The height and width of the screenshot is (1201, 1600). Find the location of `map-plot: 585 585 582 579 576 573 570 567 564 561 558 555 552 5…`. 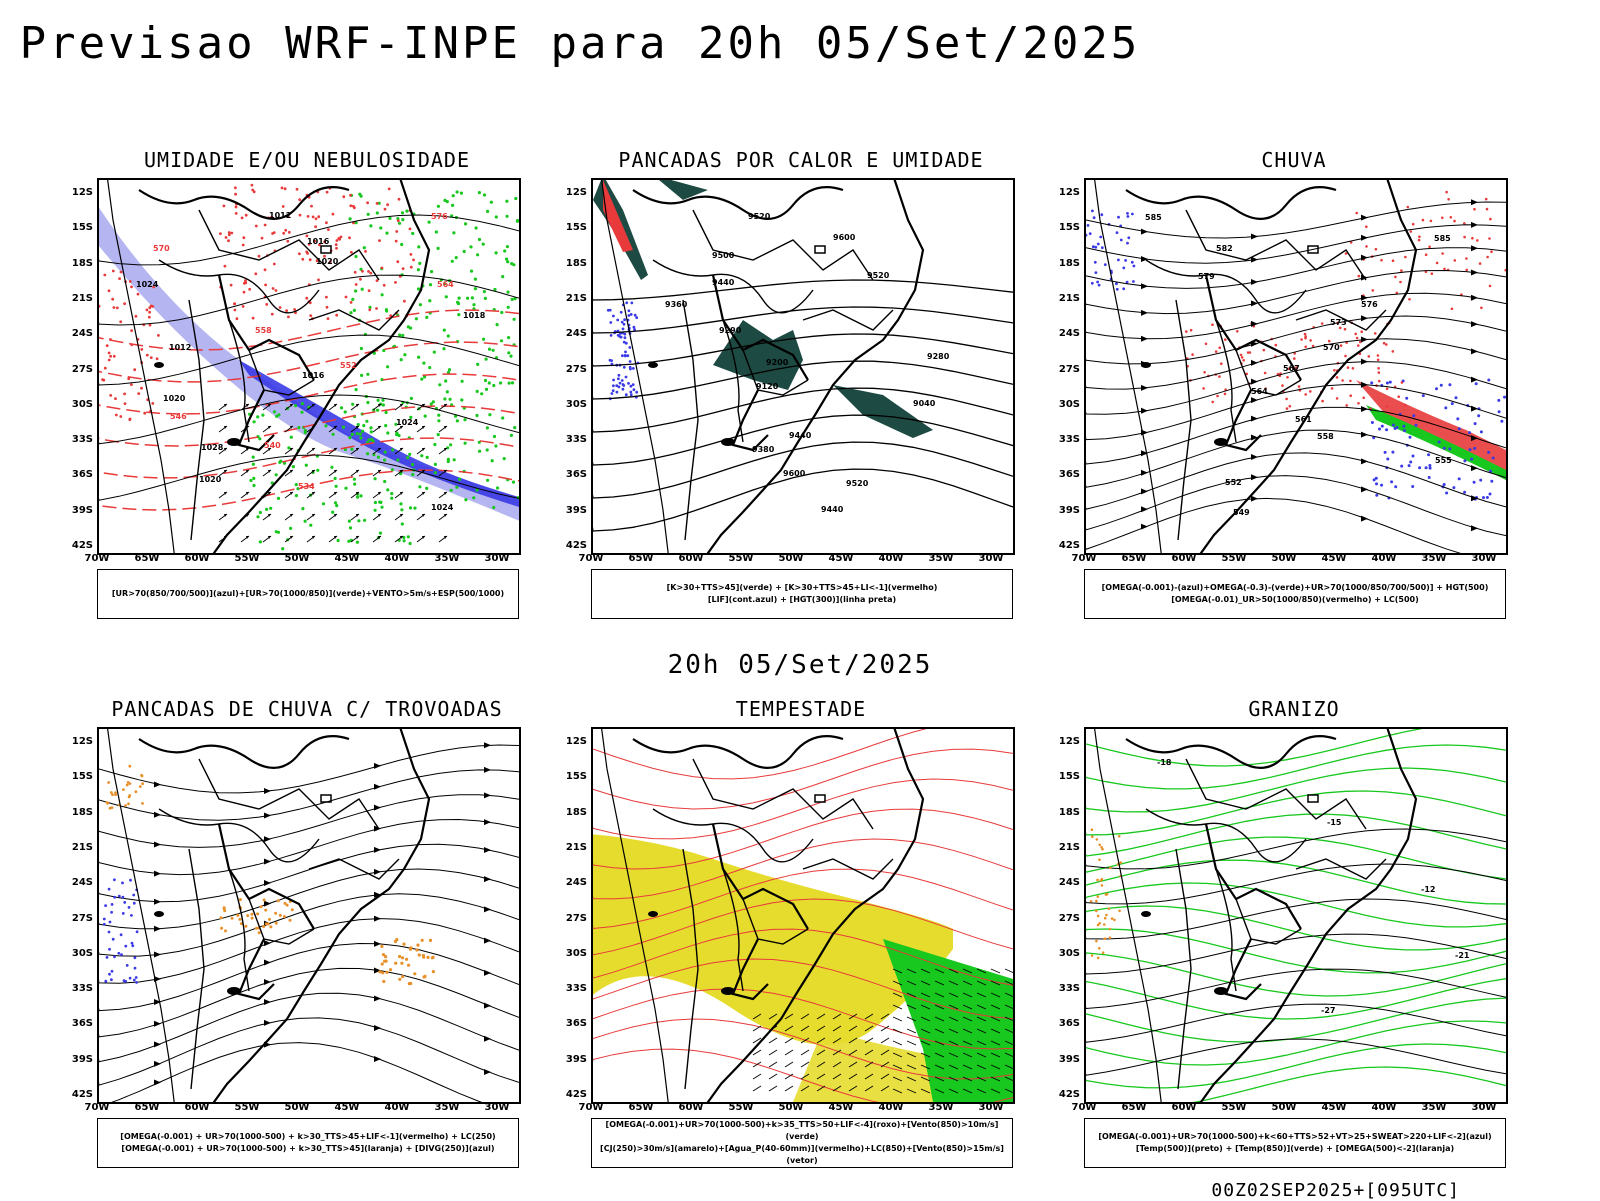

map-plot: 585 585 582 579 576 573 570 567 564 561 558 555 552 5… is located at coordinates (1296, 366).